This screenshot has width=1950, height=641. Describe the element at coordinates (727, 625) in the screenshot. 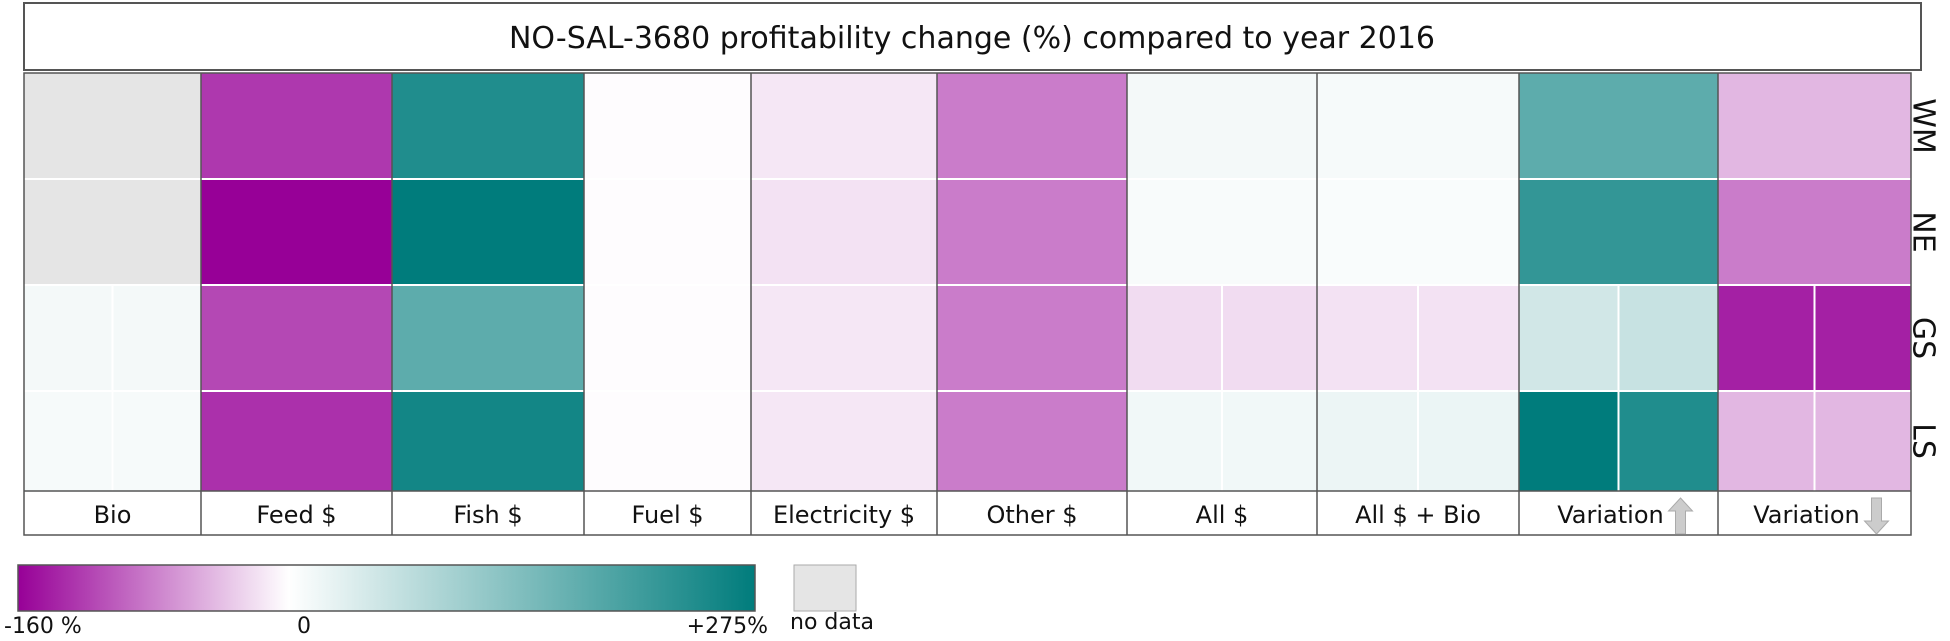

I see `colorbar-max-label: +275%` at that location.